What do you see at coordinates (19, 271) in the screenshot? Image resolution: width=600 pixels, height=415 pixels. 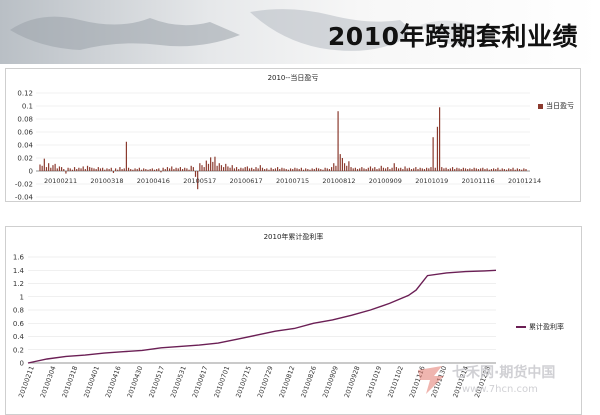 I see `y-tick-label: 1.4` at bounding box center [19, 271].